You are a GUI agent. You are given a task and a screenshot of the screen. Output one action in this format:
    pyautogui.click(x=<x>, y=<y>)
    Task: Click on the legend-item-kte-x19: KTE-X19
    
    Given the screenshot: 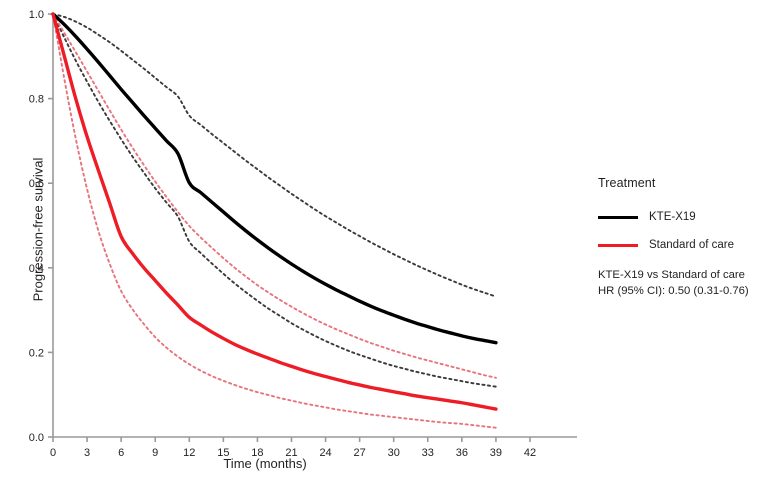 What is the action you would take?
    pyautogui.click(x=680, y=217)
    